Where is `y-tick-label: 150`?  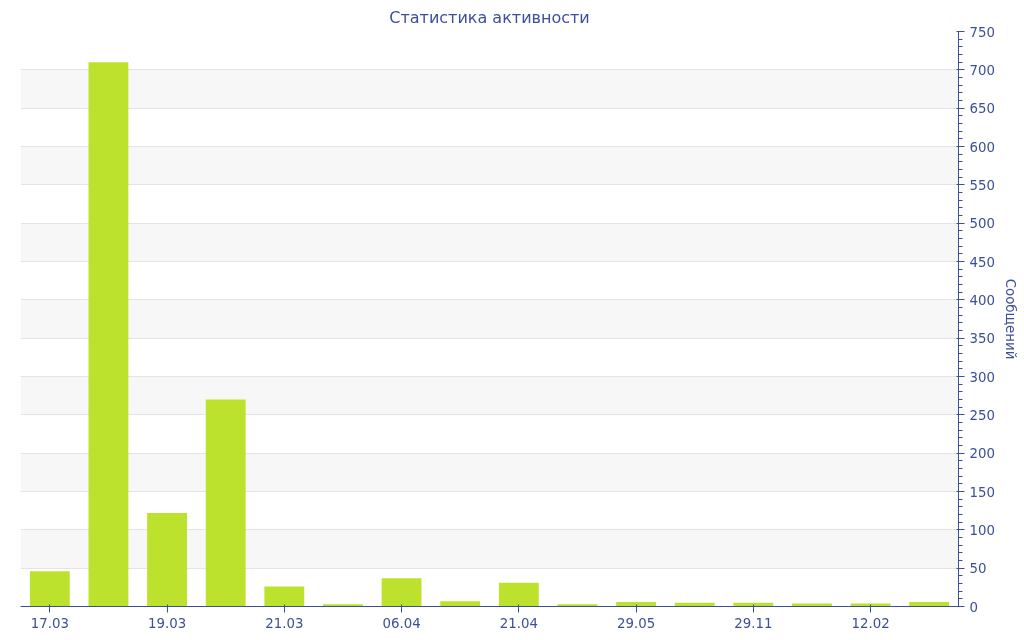
y-tick-label: 150 is located at coordinates (982, 492).